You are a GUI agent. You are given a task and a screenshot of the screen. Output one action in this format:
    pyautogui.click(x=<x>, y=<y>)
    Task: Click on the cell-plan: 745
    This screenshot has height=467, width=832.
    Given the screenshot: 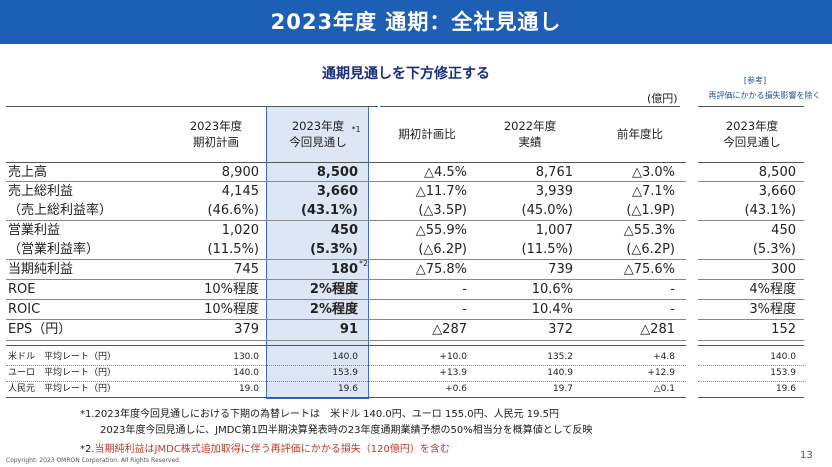 What is the action you would take?
    pyautogui.click(x=246, y=269)
    